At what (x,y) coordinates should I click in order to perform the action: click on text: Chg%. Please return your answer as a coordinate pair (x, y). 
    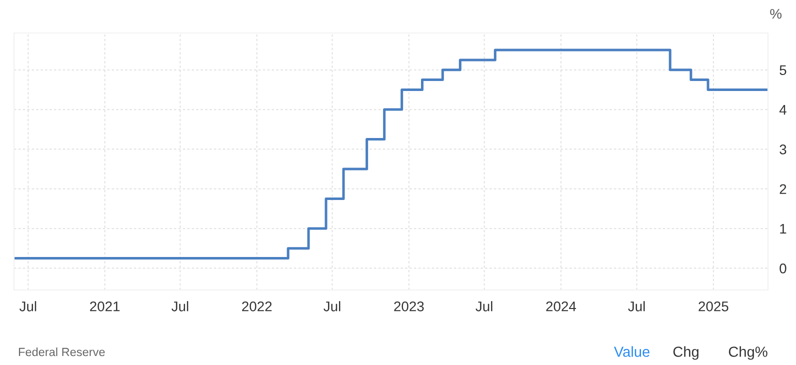
    Looking at the image, I should click on (748, 353).